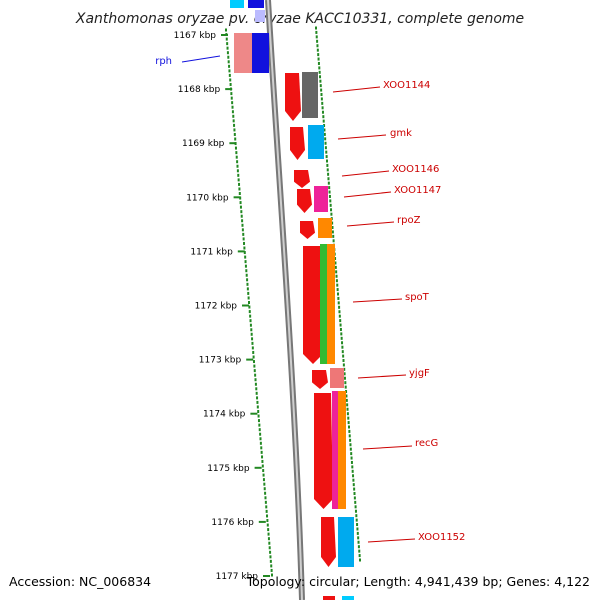 The width and height of the screenshot is (600, 600). I want to click on gene-label-yjgf: yjgF, so click(419, 373).